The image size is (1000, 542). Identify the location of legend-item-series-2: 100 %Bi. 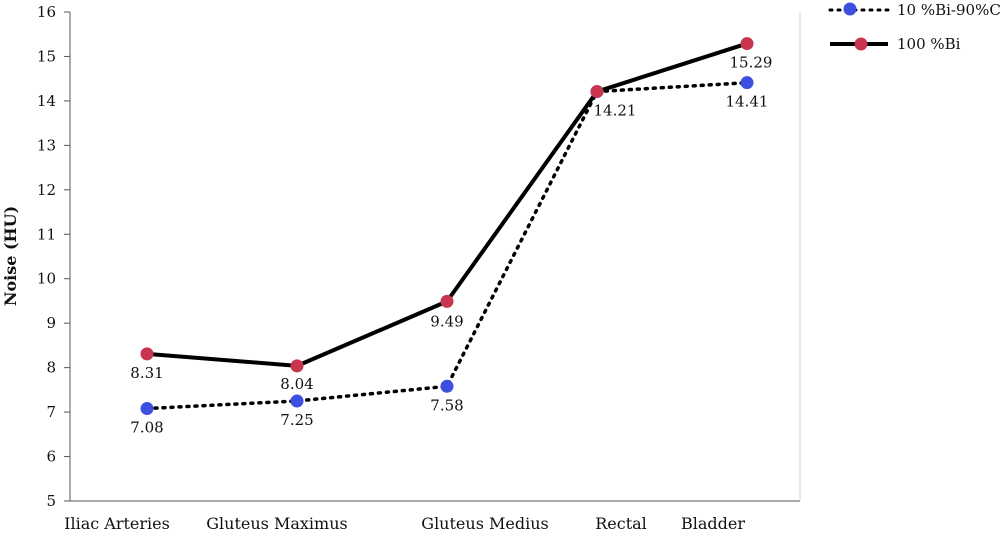
(895, 44).